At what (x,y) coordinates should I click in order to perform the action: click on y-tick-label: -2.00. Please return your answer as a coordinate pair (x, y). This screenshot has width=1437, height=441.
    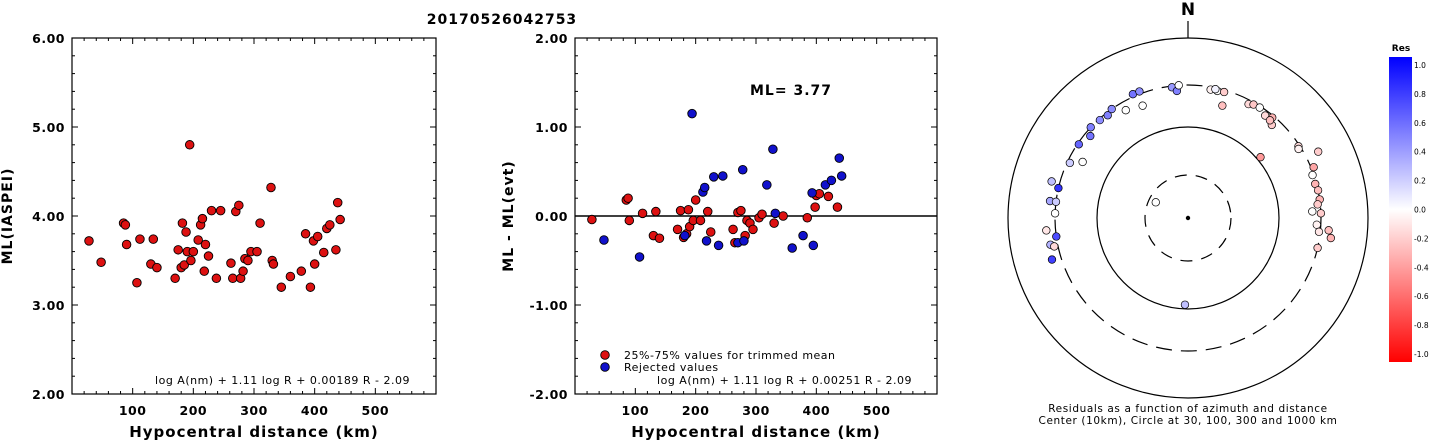
    Looking at the image, I should click on (548, 394).